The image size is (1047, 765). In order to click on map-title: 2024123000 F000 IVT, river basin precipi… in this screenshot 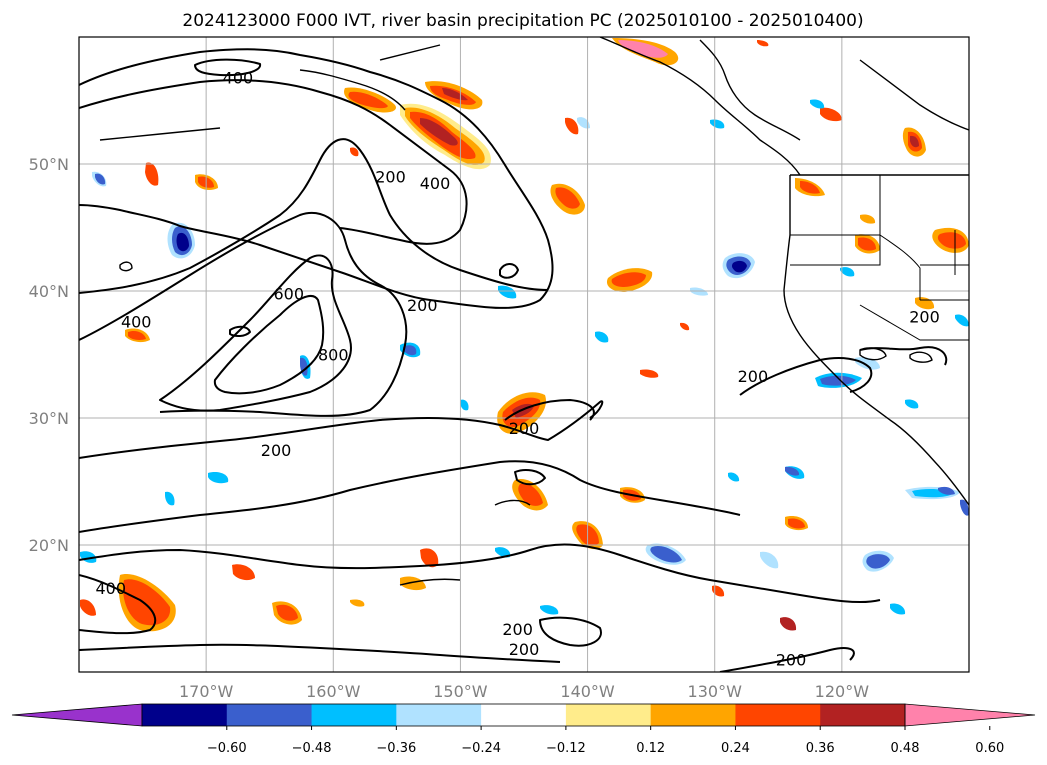, I will do `click(522, 21)`.